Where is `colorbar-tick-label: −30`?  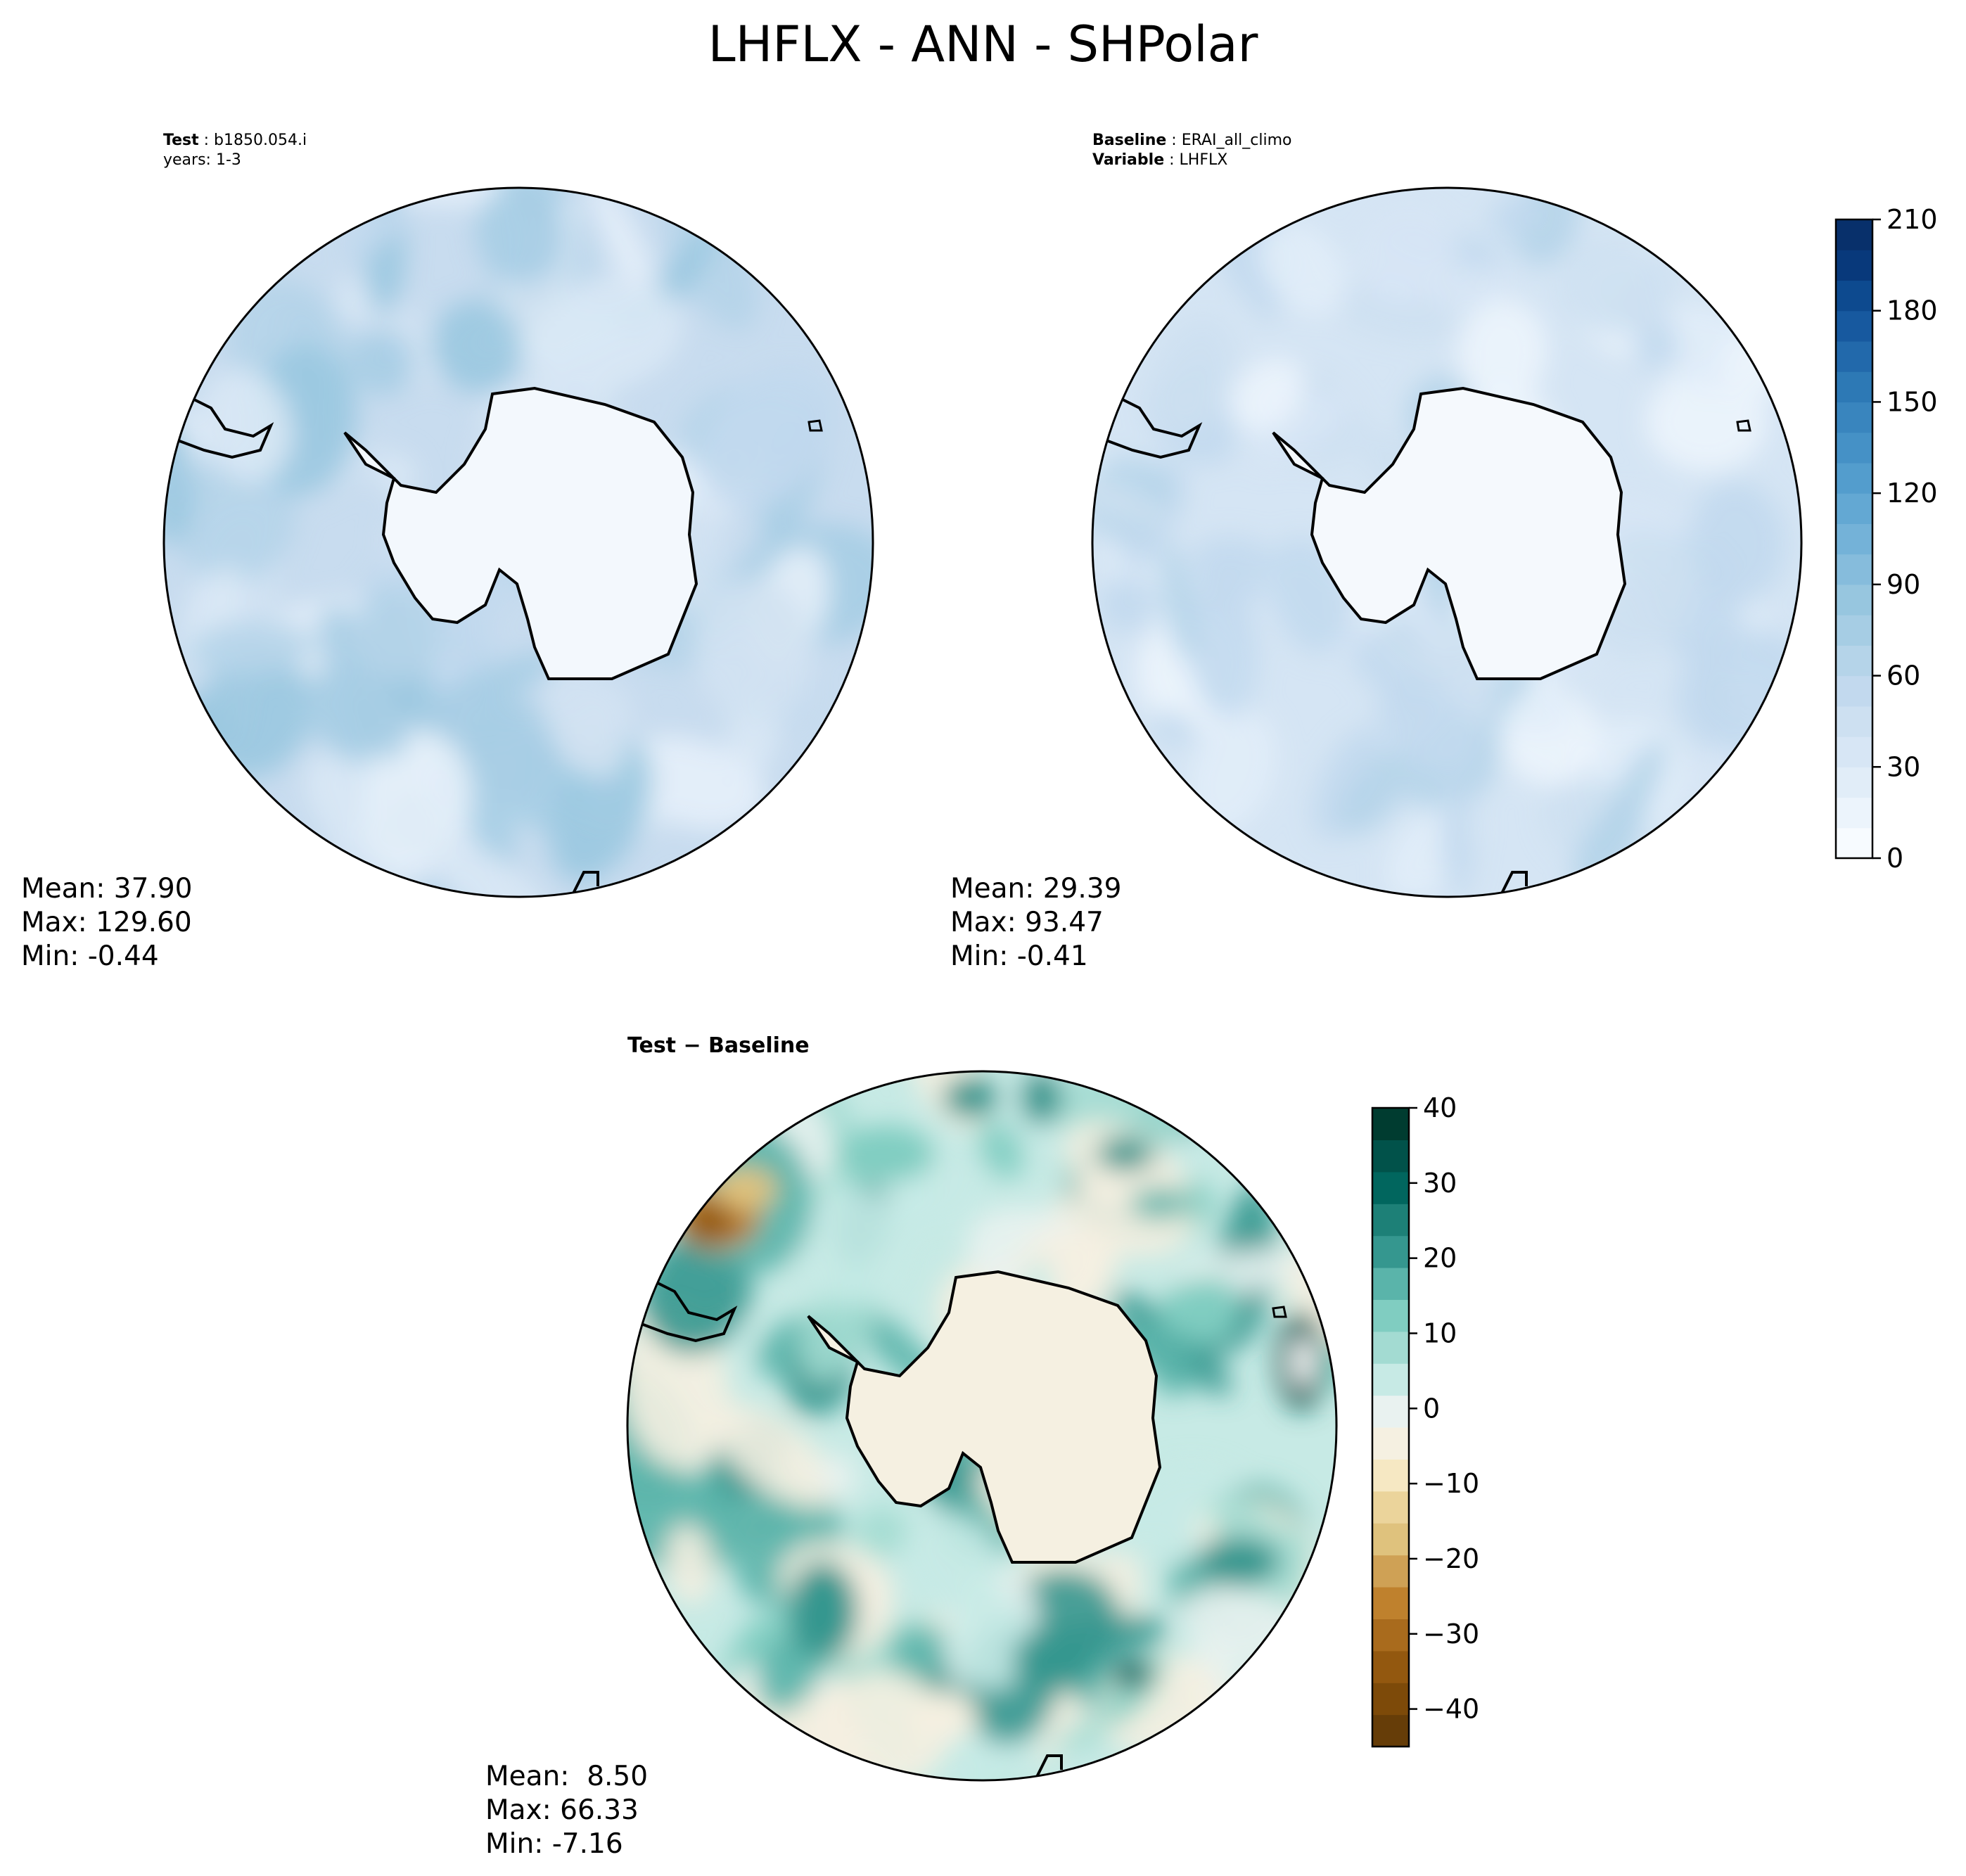
colorbar-tick-label: −30 is located at coordinates (1451, 1634).